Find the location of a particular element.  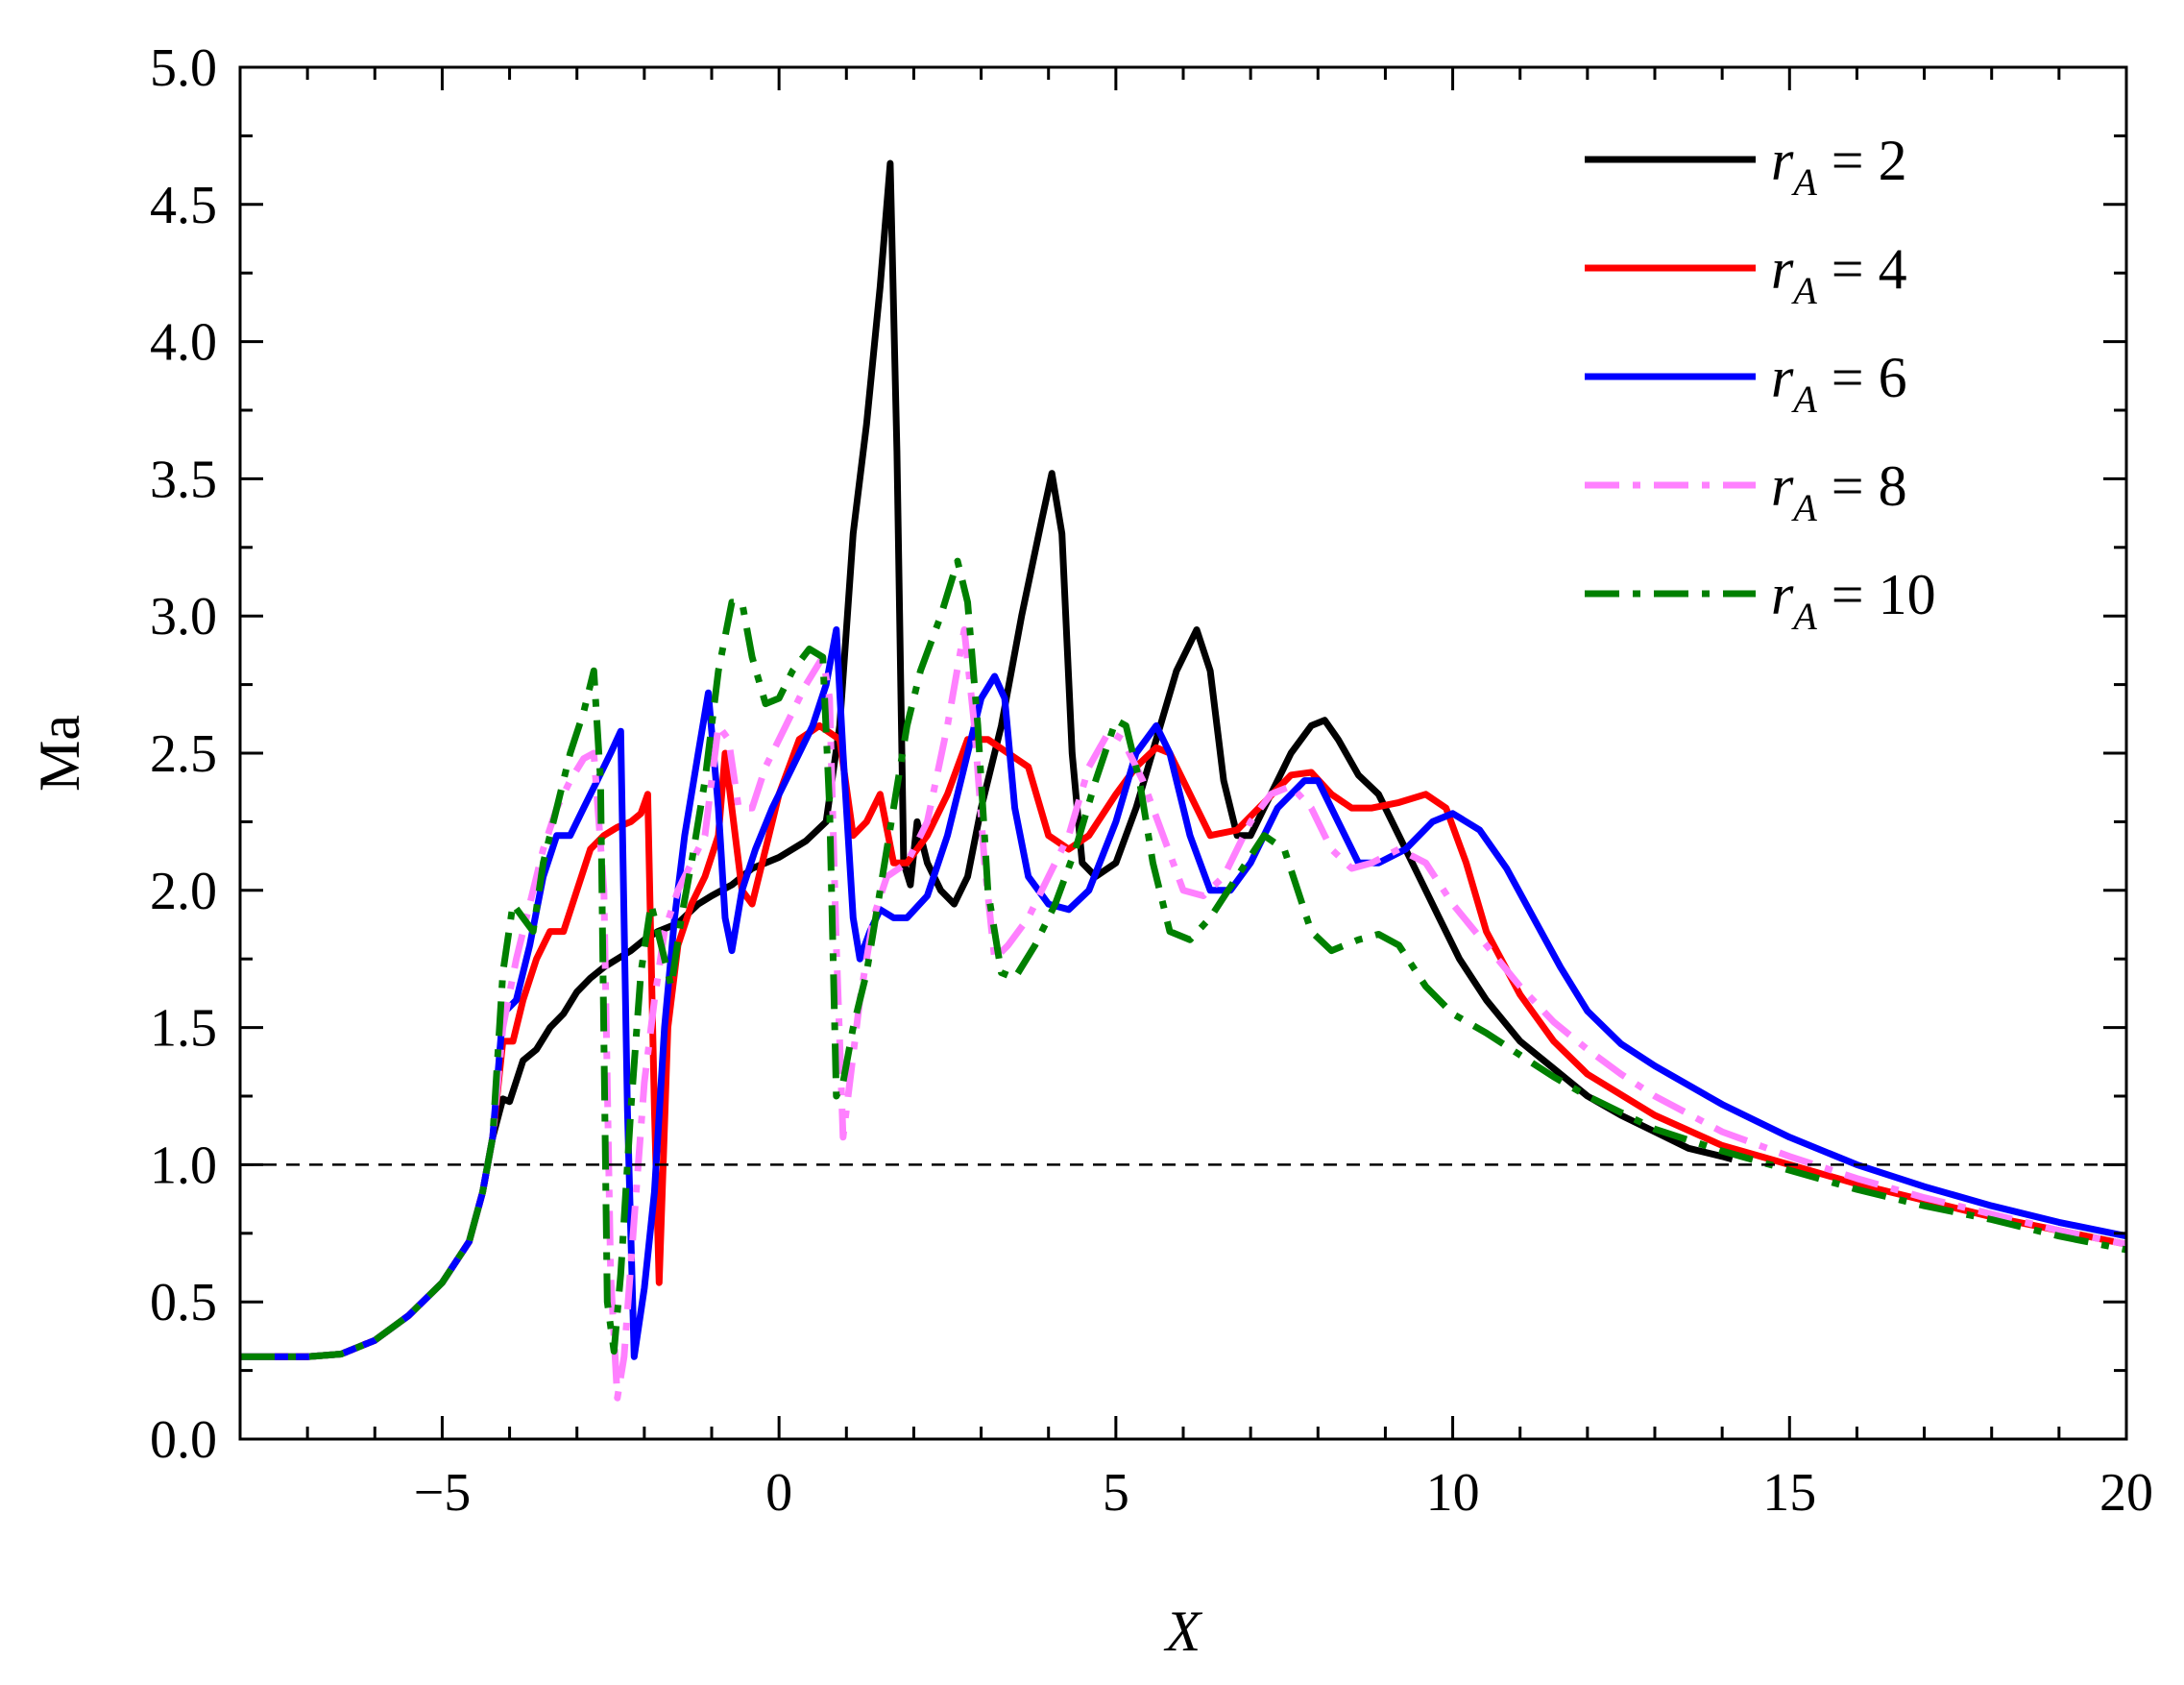

x-tick-label: 10 is located at coordinates (1453, 1493).